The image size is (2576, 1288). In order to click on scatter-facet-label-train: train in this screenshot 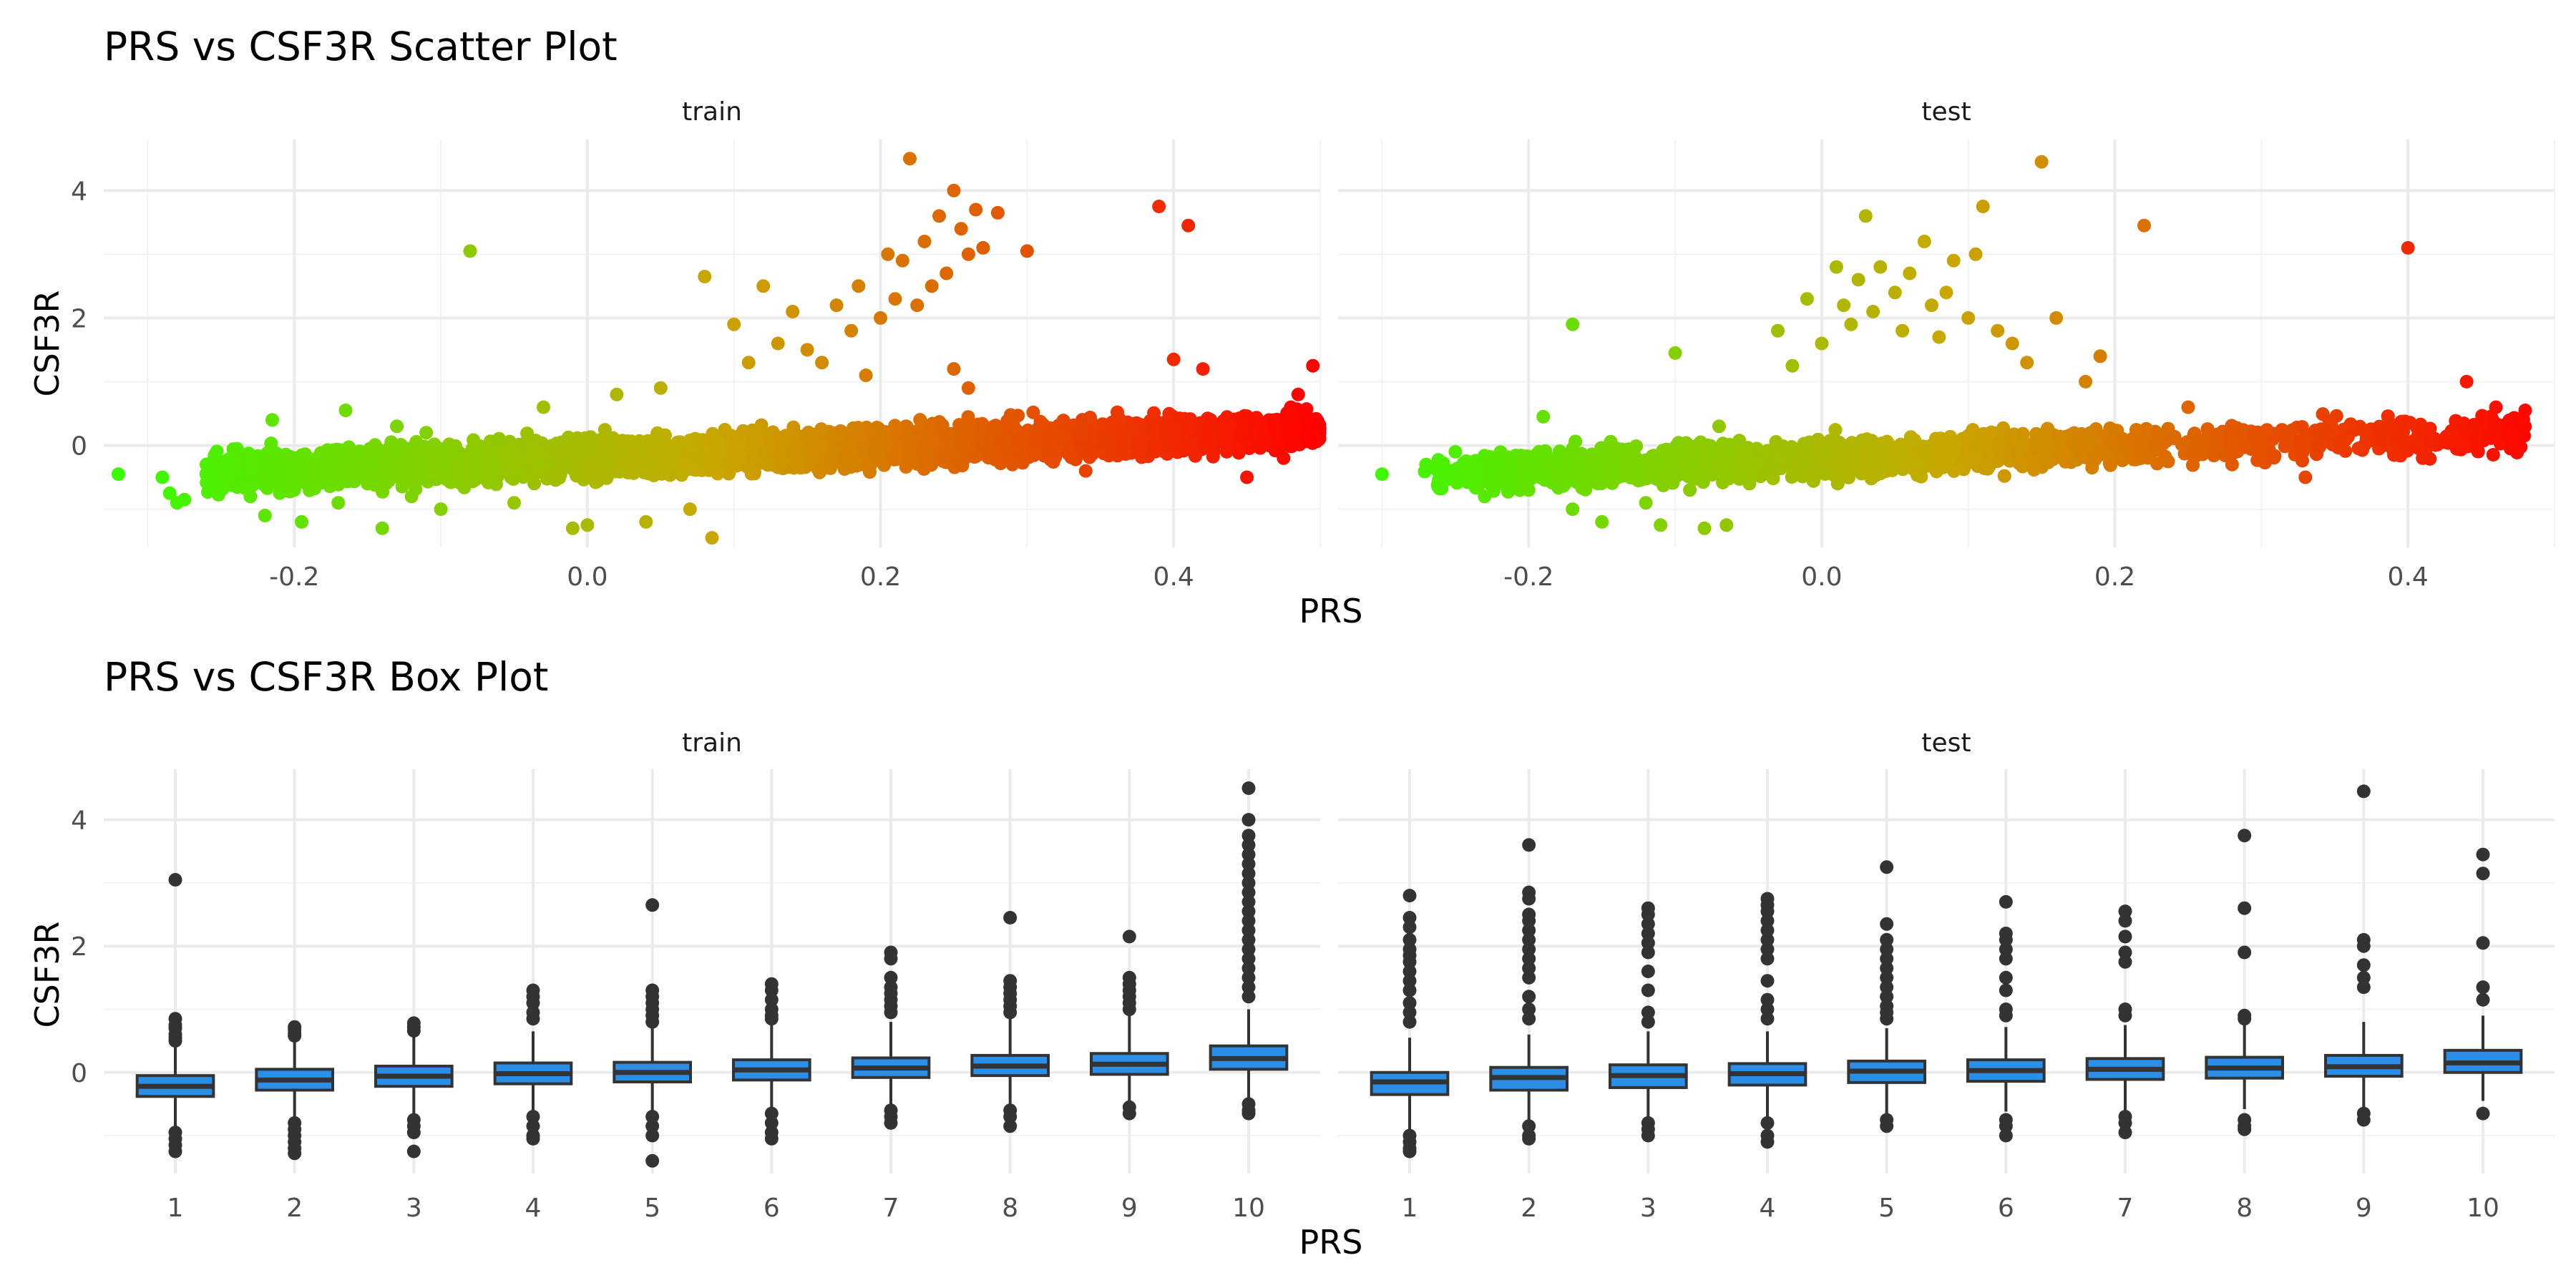, I will do `click(712, 112)`.